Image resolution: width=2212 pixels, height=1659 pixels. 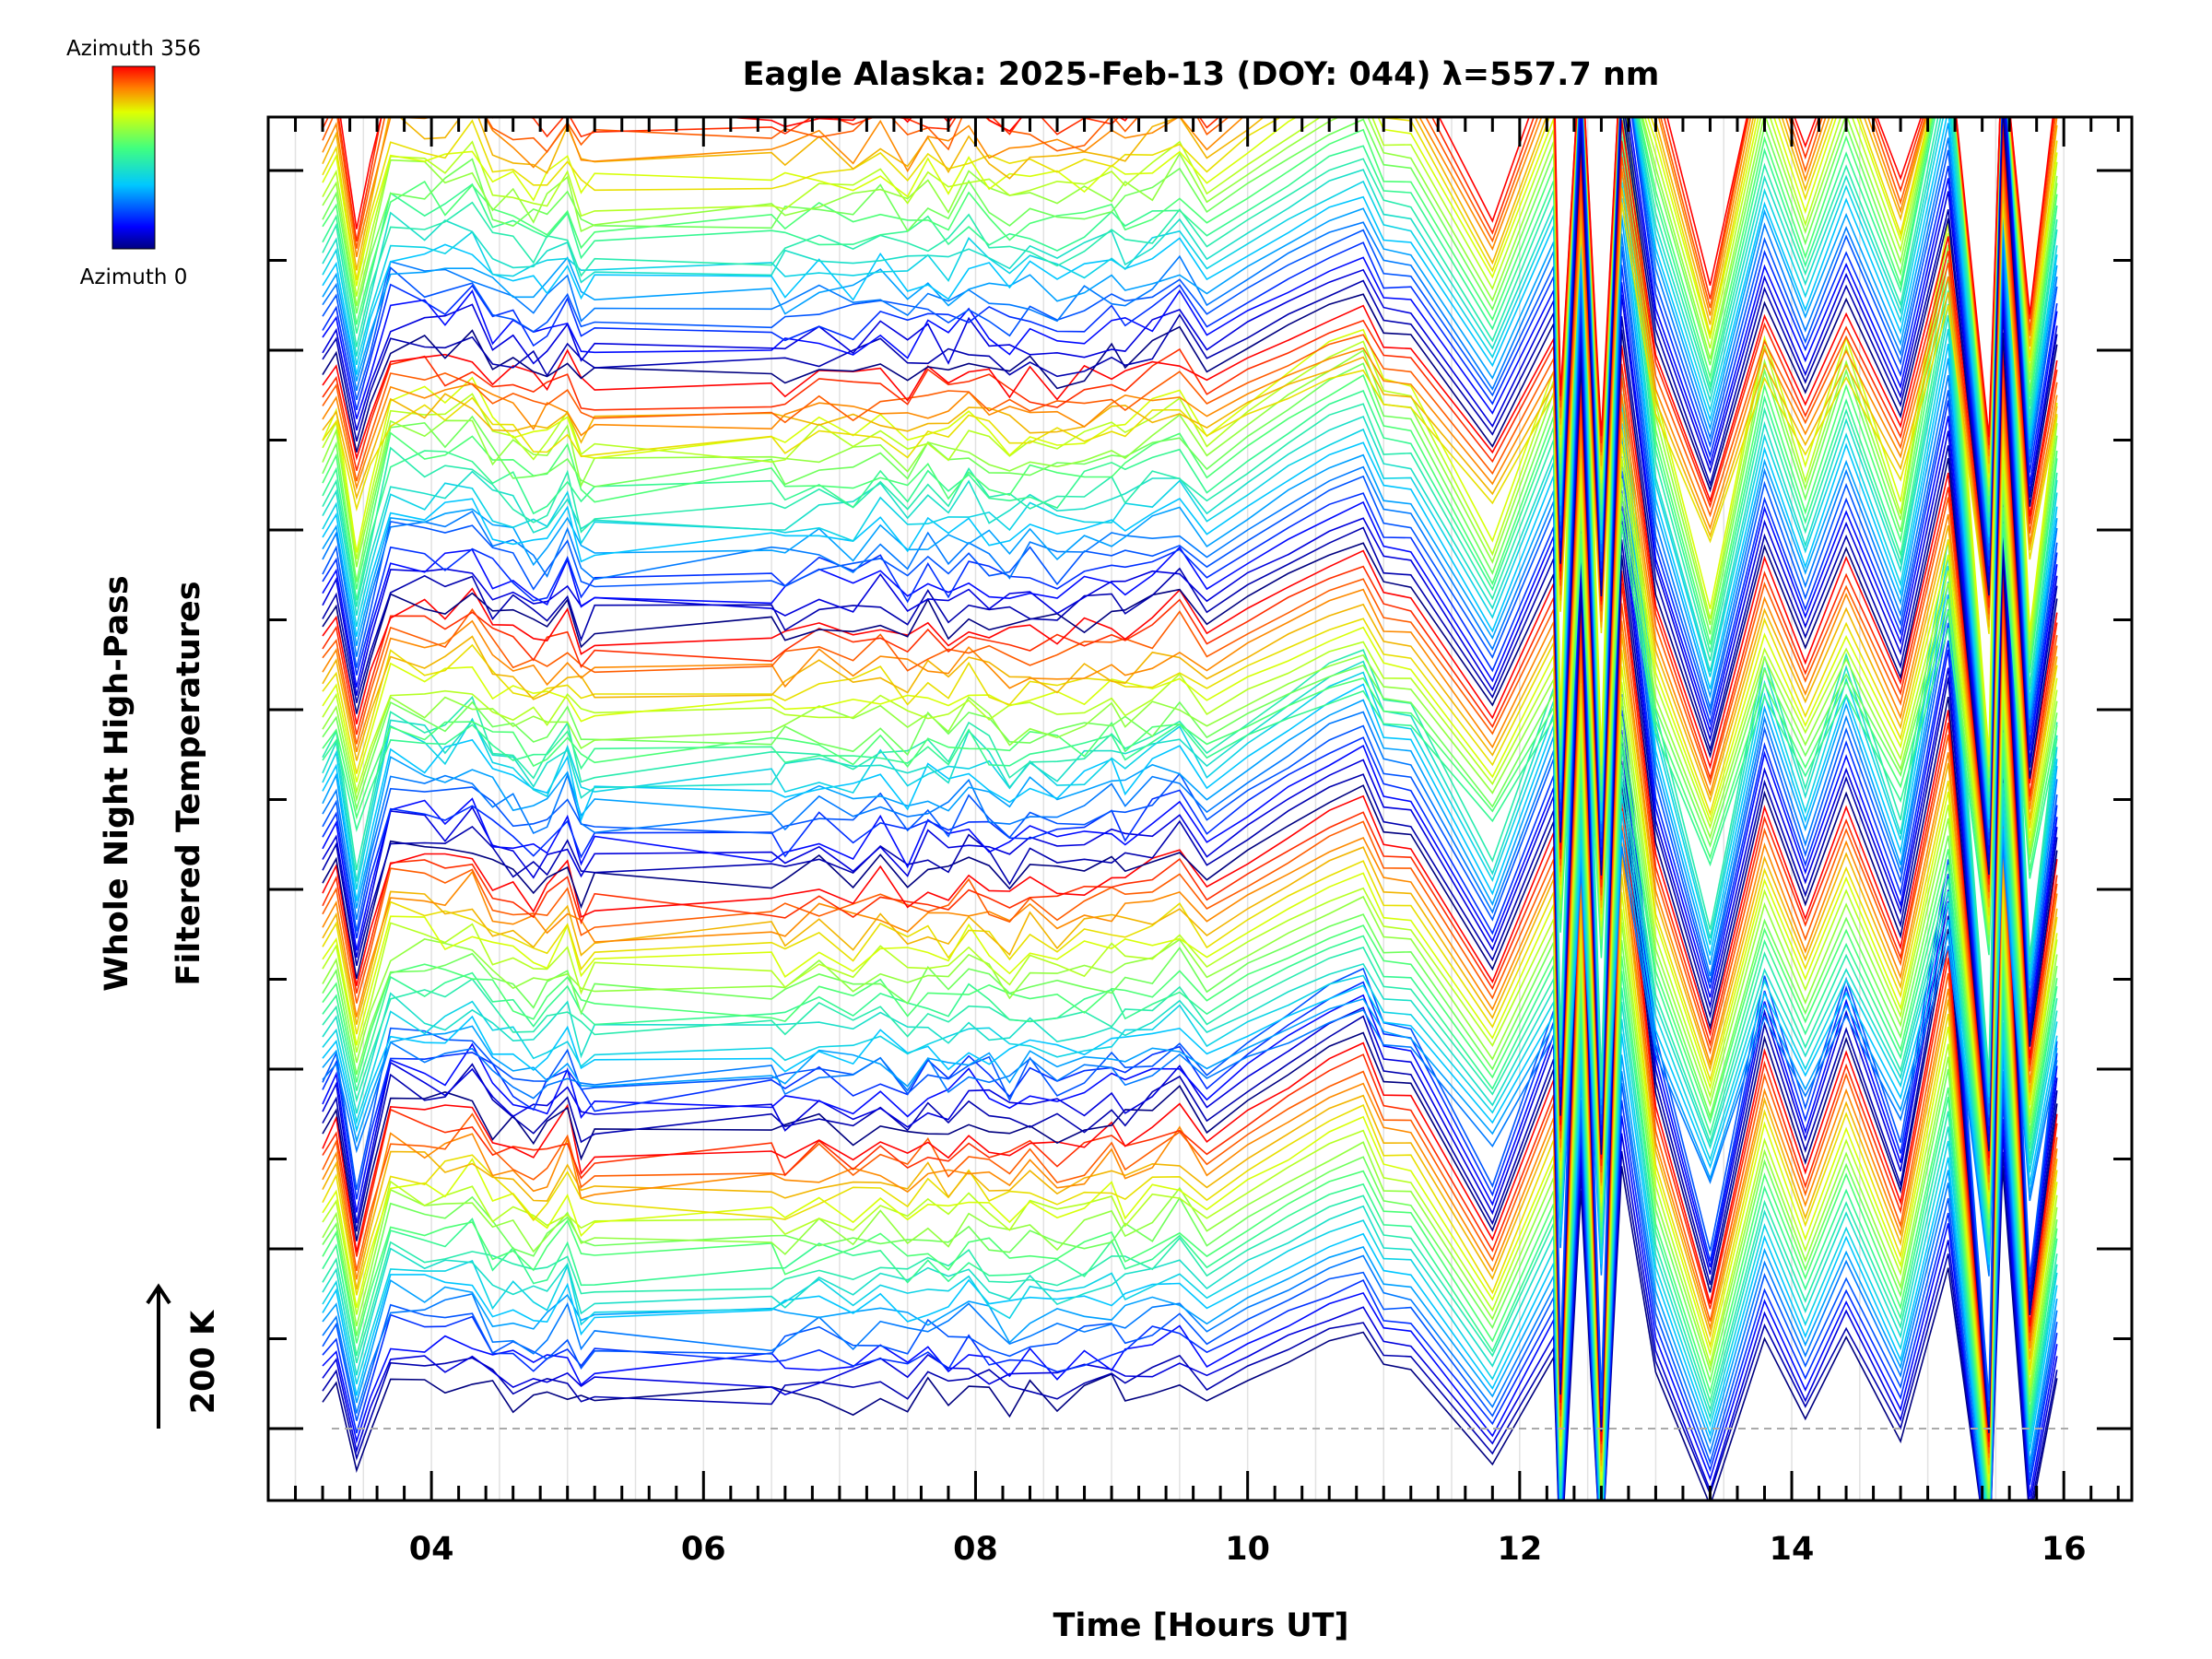 I want to click on x-tick-label: 08, so click(x=975, y=1549).